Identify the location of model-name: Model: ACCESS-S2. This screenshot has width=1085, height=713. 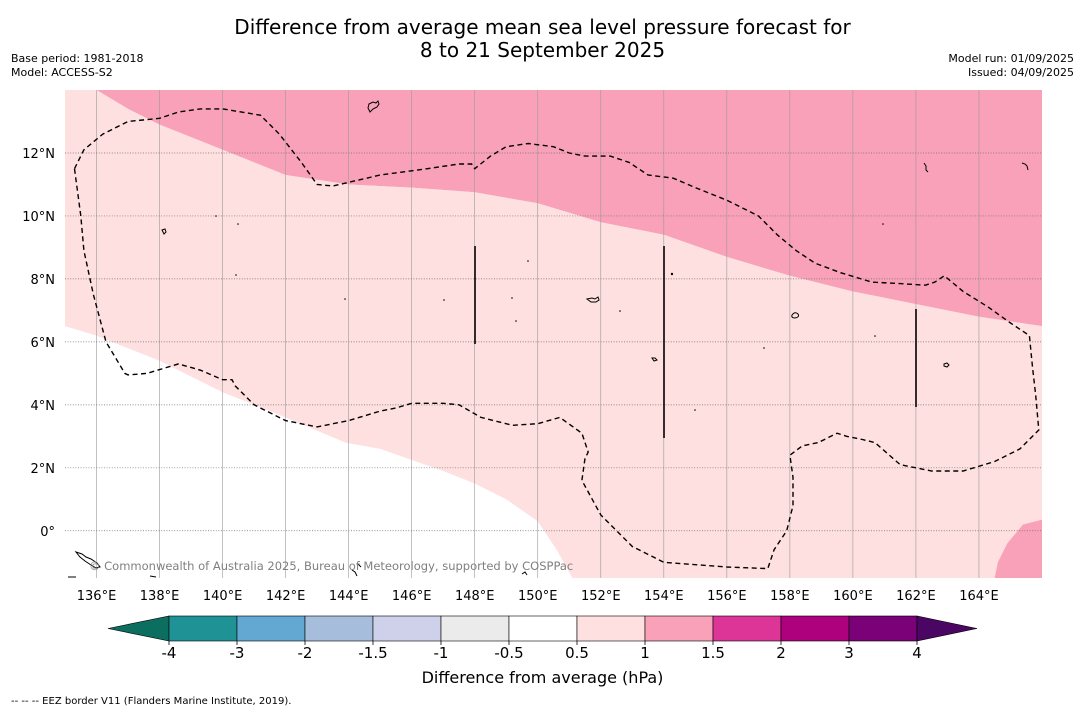
(62, 72).